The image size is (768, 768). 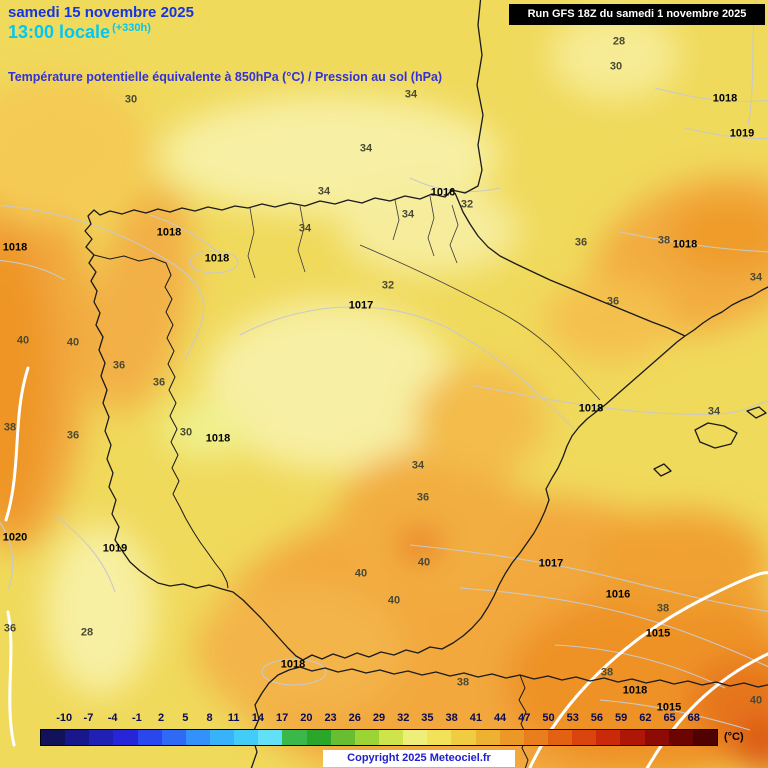 What do you see at coordinates (306, 718) in the screenshot?
I see `scale-tick: 20` at bounding box center [306, 718].